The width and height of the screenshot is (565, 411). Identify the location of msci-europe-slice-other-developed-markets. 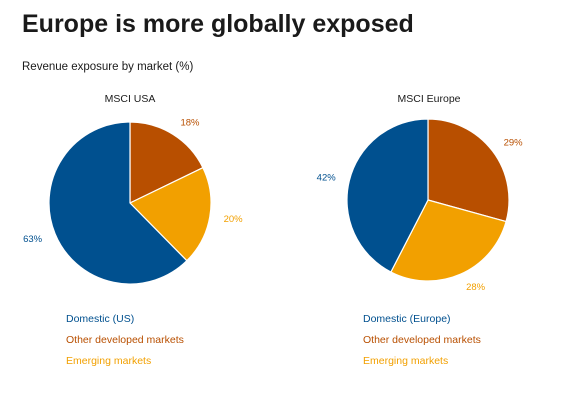
(468, 170).